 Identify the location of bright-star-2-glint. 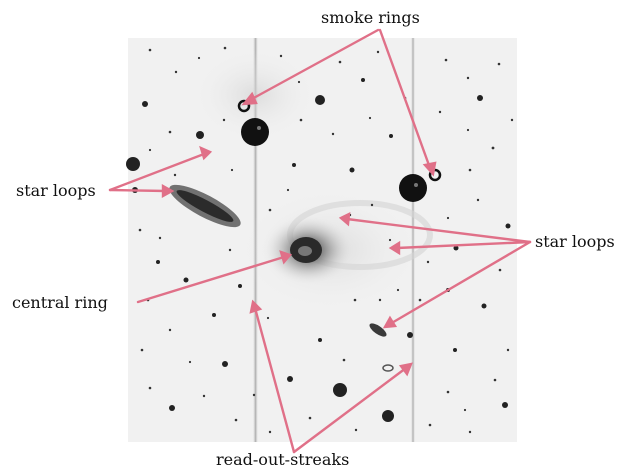
(416, 185).